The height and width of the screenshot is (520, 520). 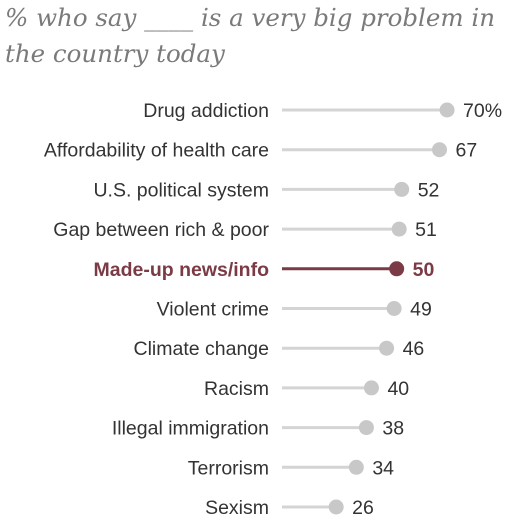 What do you see at coordinates (414, 349) in the screenshot?
I see `value-label: 46` at bounding box center [414, 349].